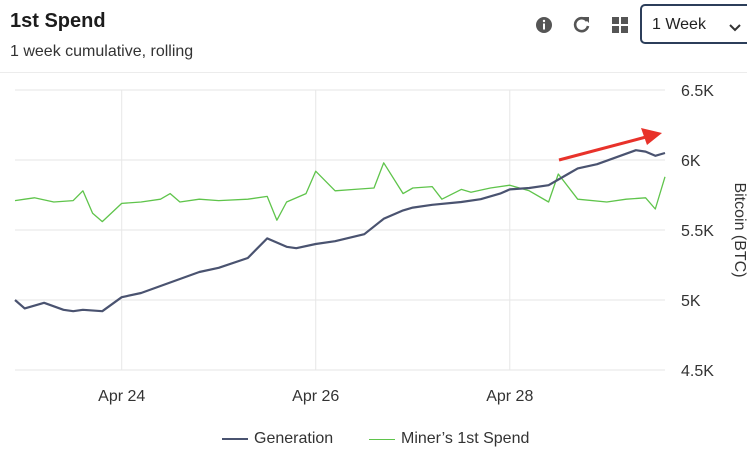 The width and height of the screenshot is (747, 452). What do you see at coordinates (679, 24) in the screenshot?
I see `range-select-value: 1 Week` at bounding box center [679, 24].